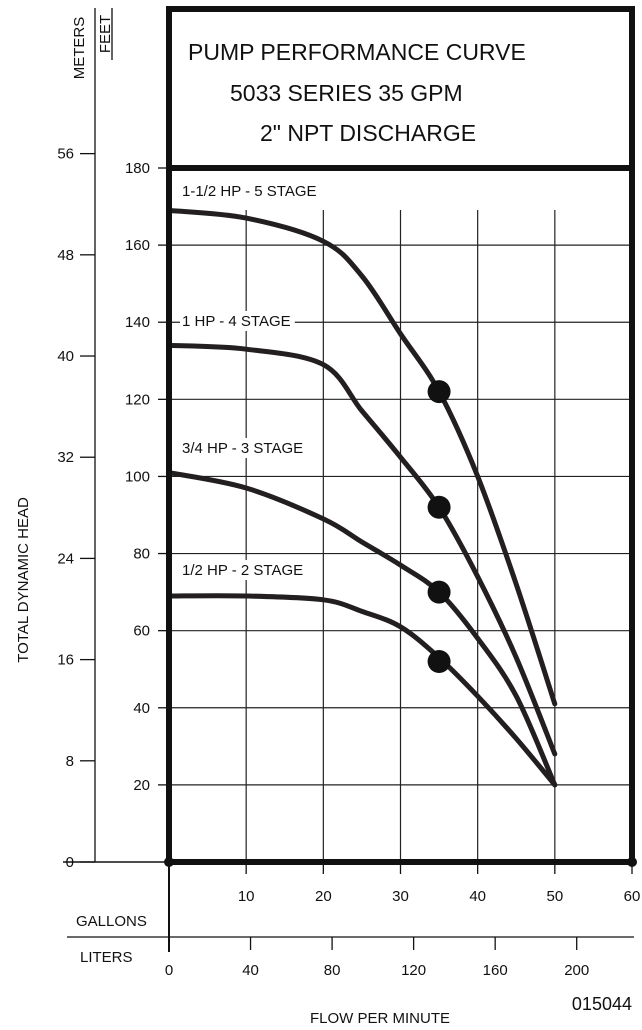 This screenshot has height=1030, width=642. What do you see at coordinates (169, 970) in the screenshot?
I see `liters-tick-label: 0` at bounding box center [169, 970].